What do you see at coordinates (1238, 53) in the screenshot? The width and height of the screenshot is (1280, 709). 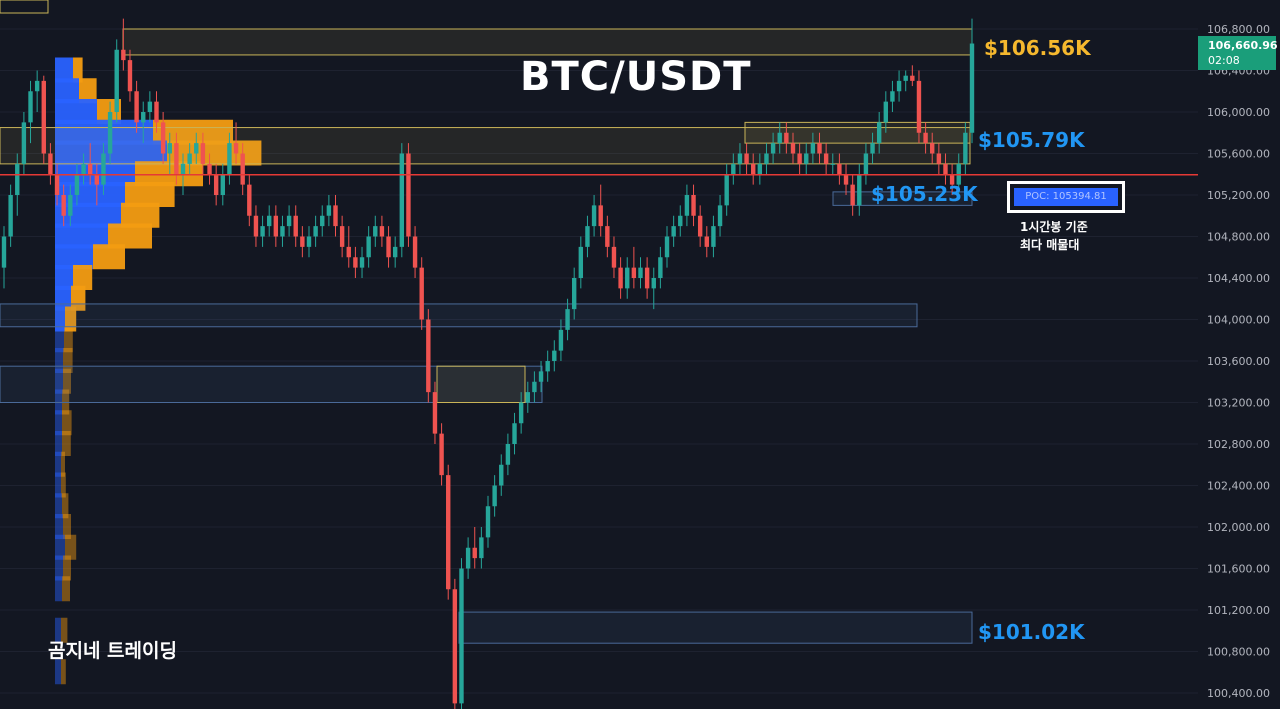 I see `current-price-badge: 106,660.96 02:08` at bounding box center [1238, 53].